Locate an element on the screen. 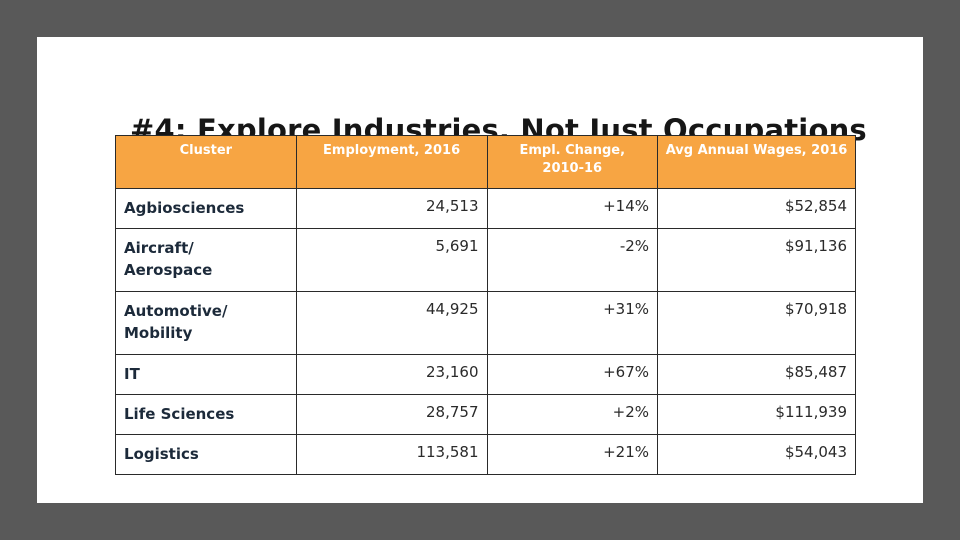 The image size is (960, 540). wages-cell: $70,918 is located at coordinates (756, 323).